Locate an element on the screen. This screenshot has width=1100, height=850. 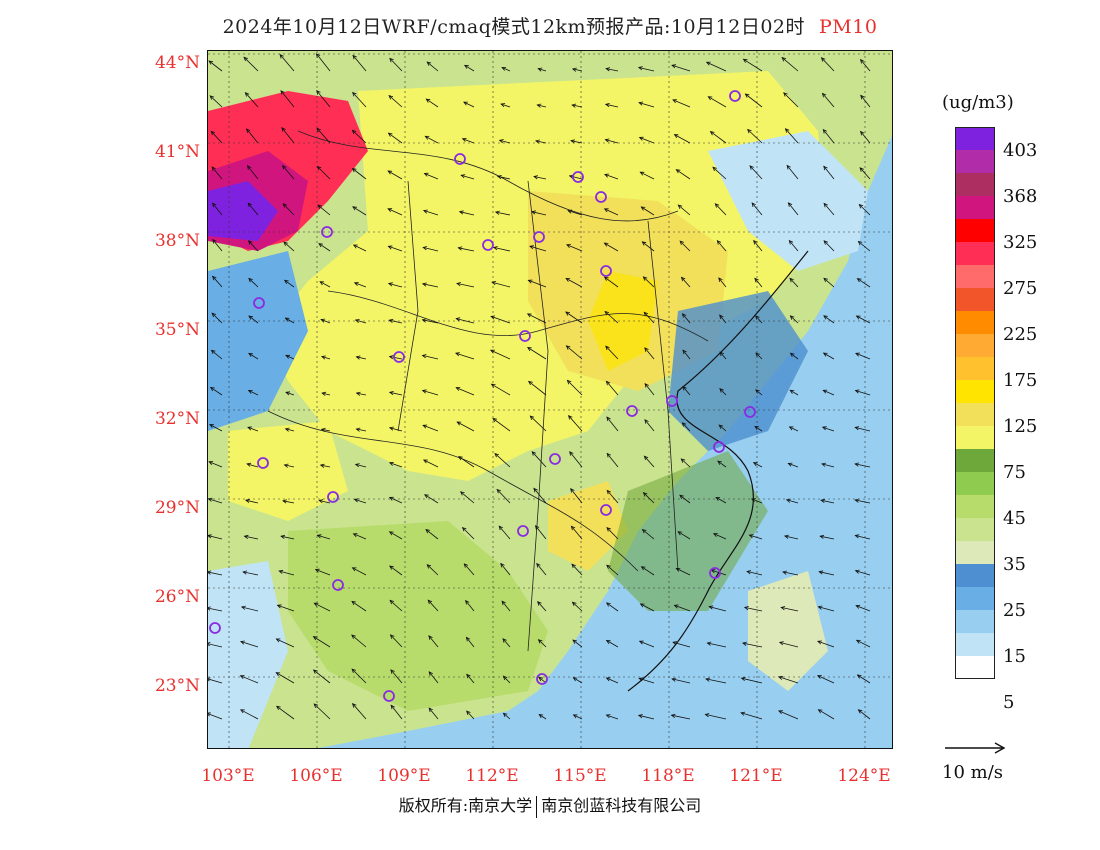
title-main: 2024年10月12日WRF/cmaq模式12km预报产品:10月12日02时 is located at coordinates (513, 27).